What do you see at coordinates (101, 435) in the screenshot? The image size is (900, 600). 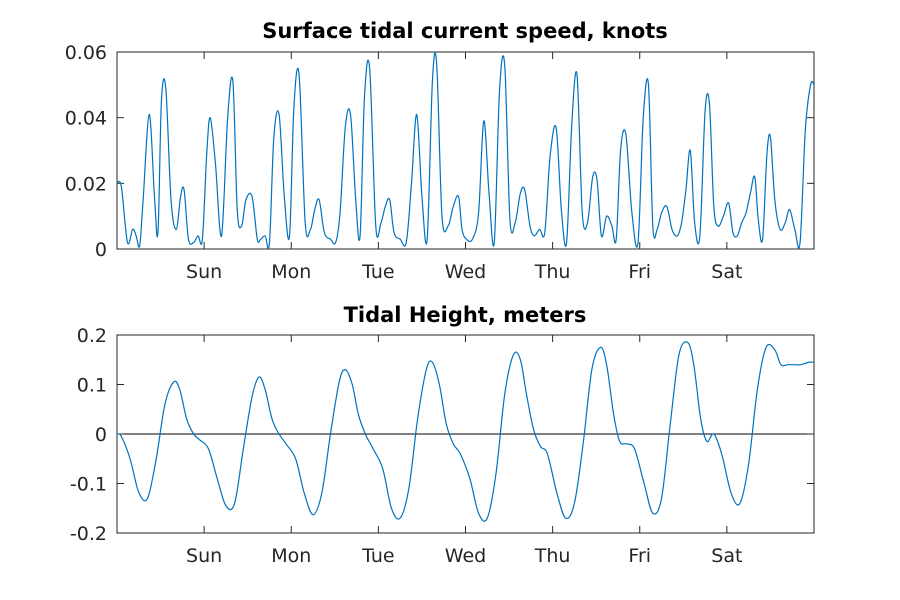 I see `tidal-height-y-tick-label: 0` at bounding box center [101, 435].